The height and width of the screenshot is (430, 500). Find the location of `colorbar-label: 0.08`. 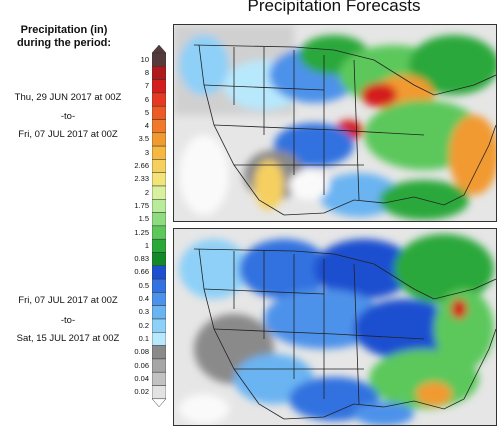

colorbar-label: 0.08 is located at coordinates (141, 352).